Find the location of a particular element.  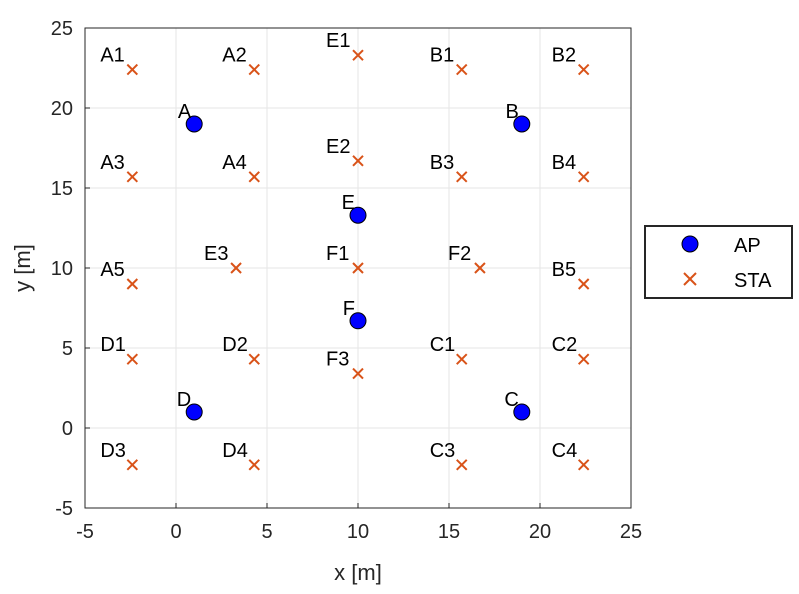

sta-point-label: B2 is located at coordinates (564, 56).